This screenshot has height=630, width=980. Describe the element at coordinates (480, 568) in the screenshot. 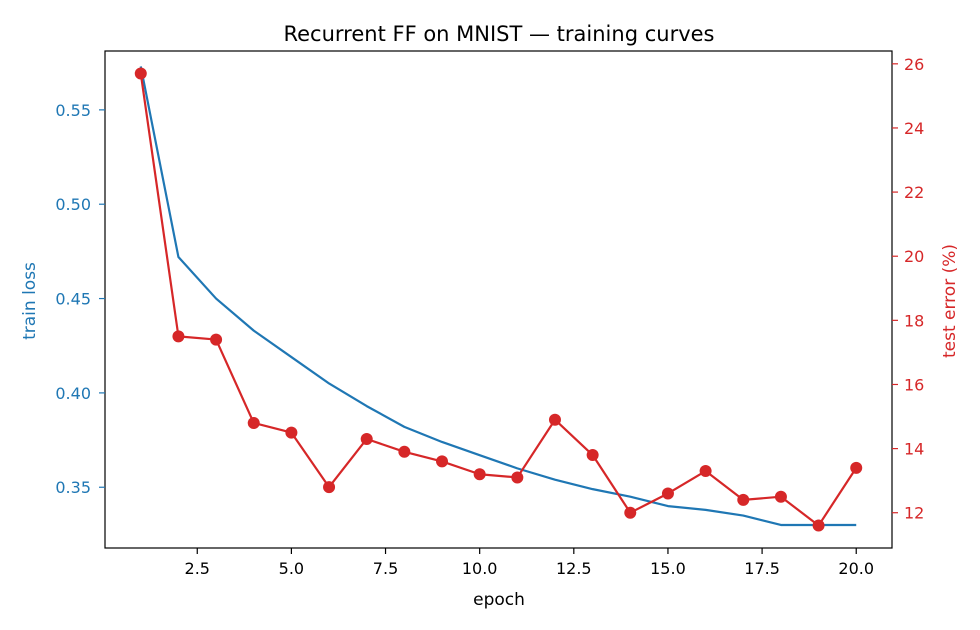

I see `x-tick-label: 10.0` at that location.